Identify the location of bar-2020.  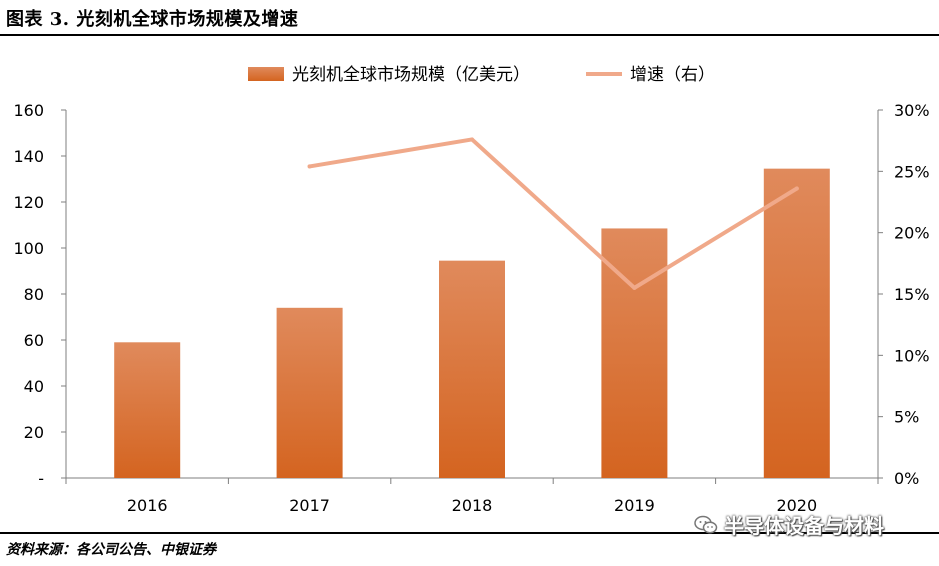
(796, 323).